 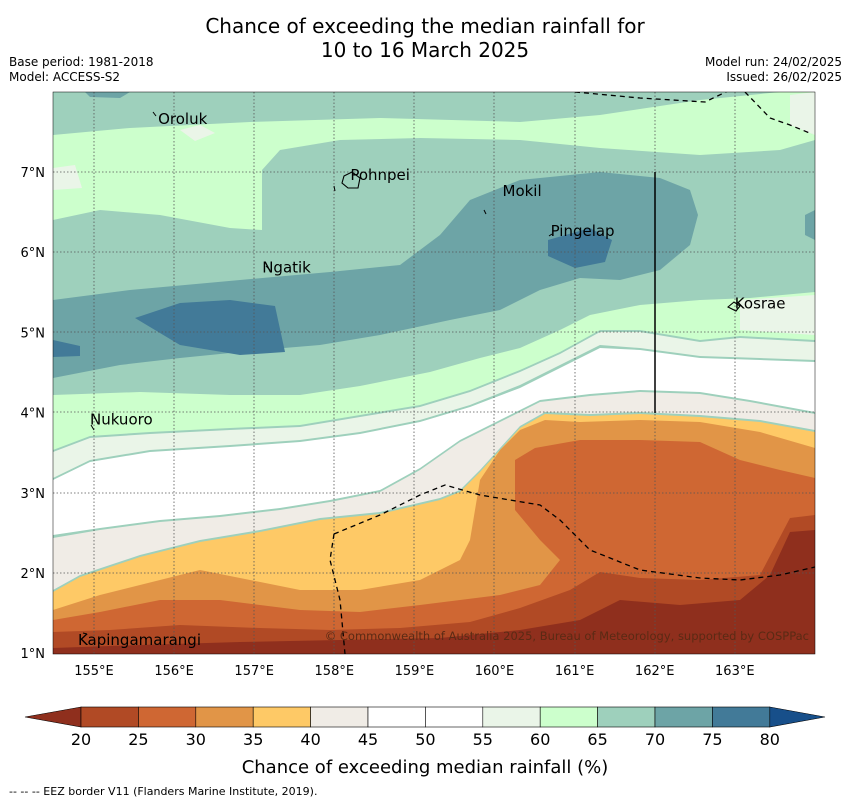 What do you see at coordinates (337, 593) in the screenshot?
I see `eez-west` at bounding box center [337, 593].